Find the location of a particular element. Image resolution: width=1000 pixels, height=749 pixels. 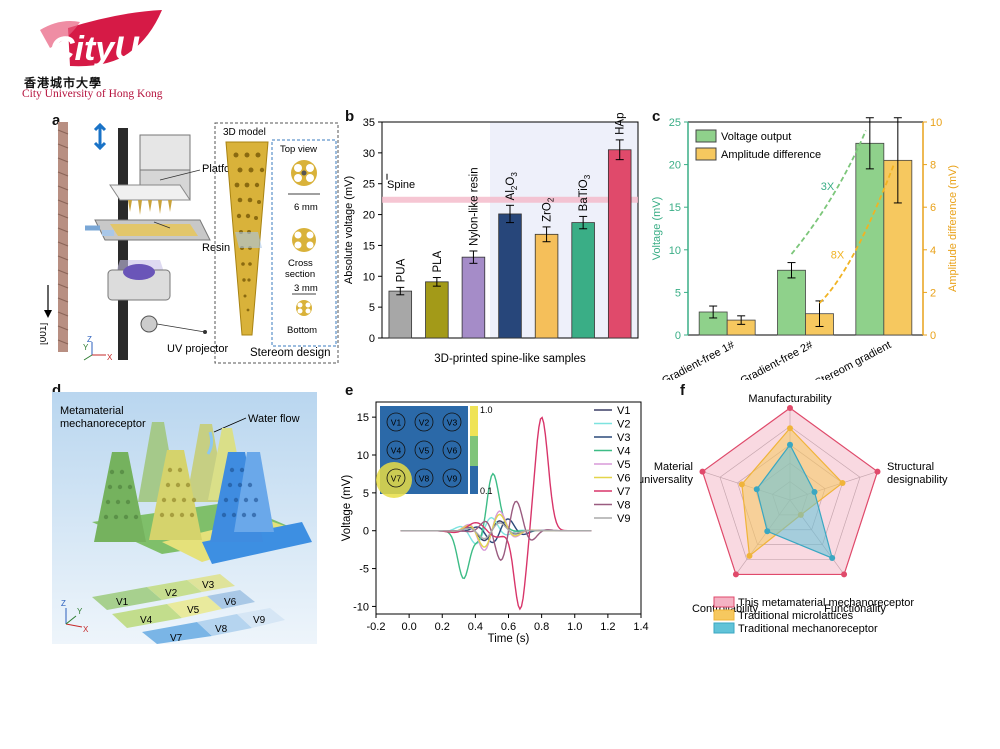

y-tick-right-label: 4 is located at coordinates (933, 251).